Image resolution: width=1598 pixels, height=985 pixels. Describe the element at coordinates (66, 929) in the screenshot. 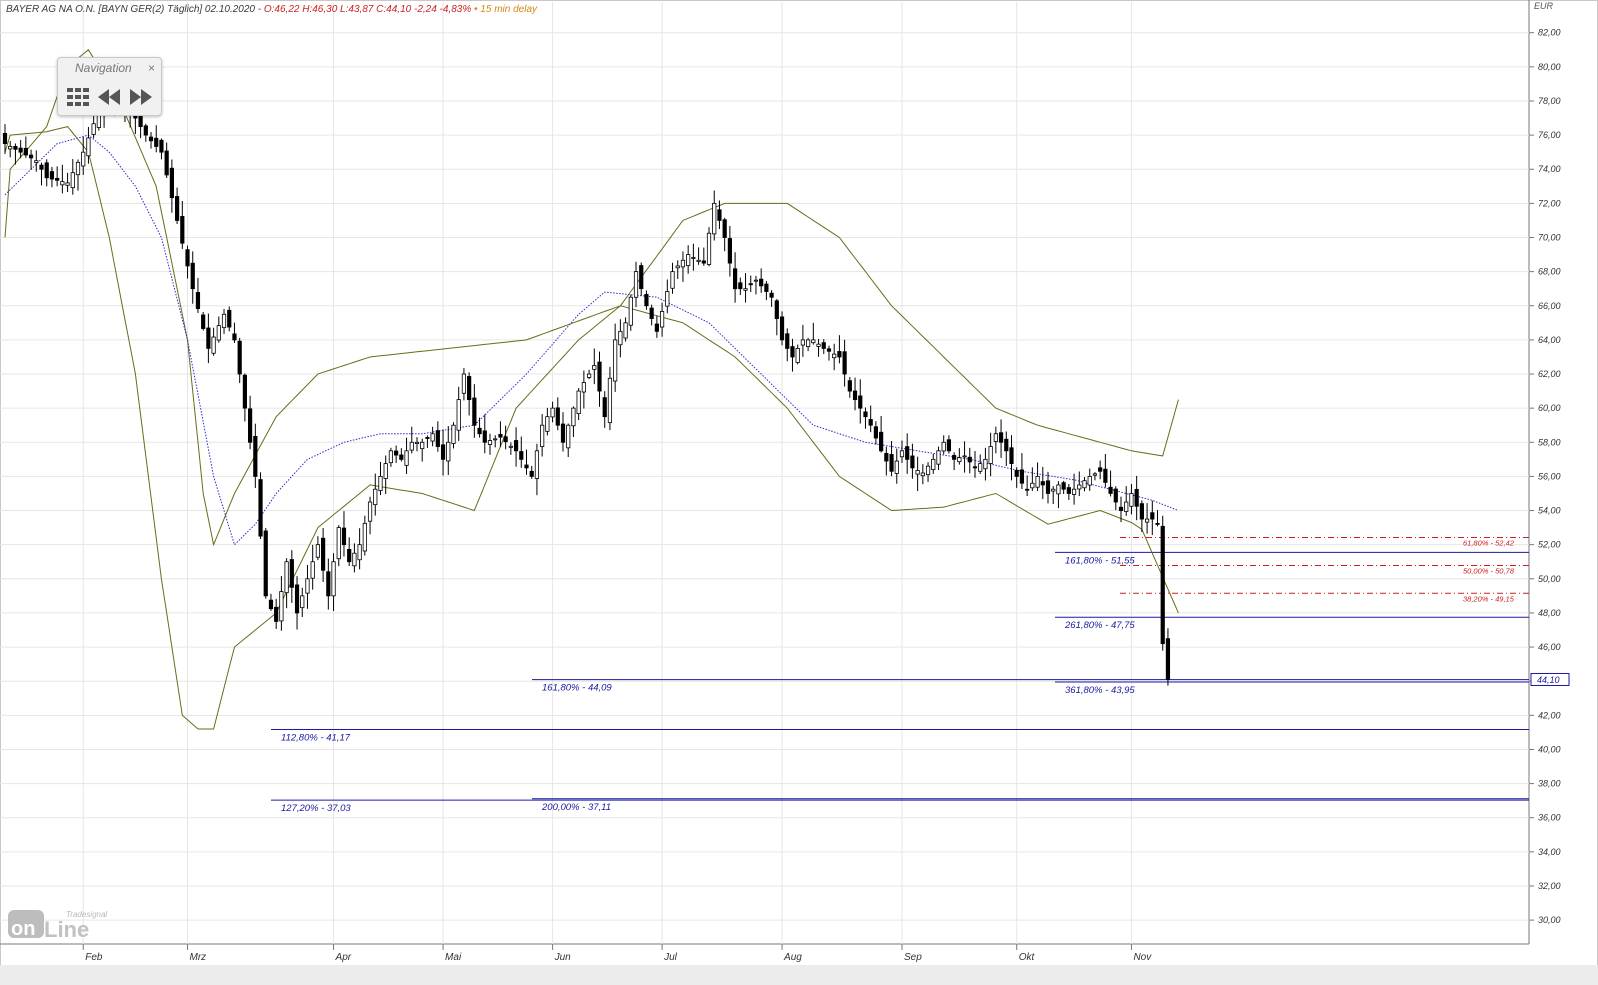

I see `svg-text: Line` at that location.